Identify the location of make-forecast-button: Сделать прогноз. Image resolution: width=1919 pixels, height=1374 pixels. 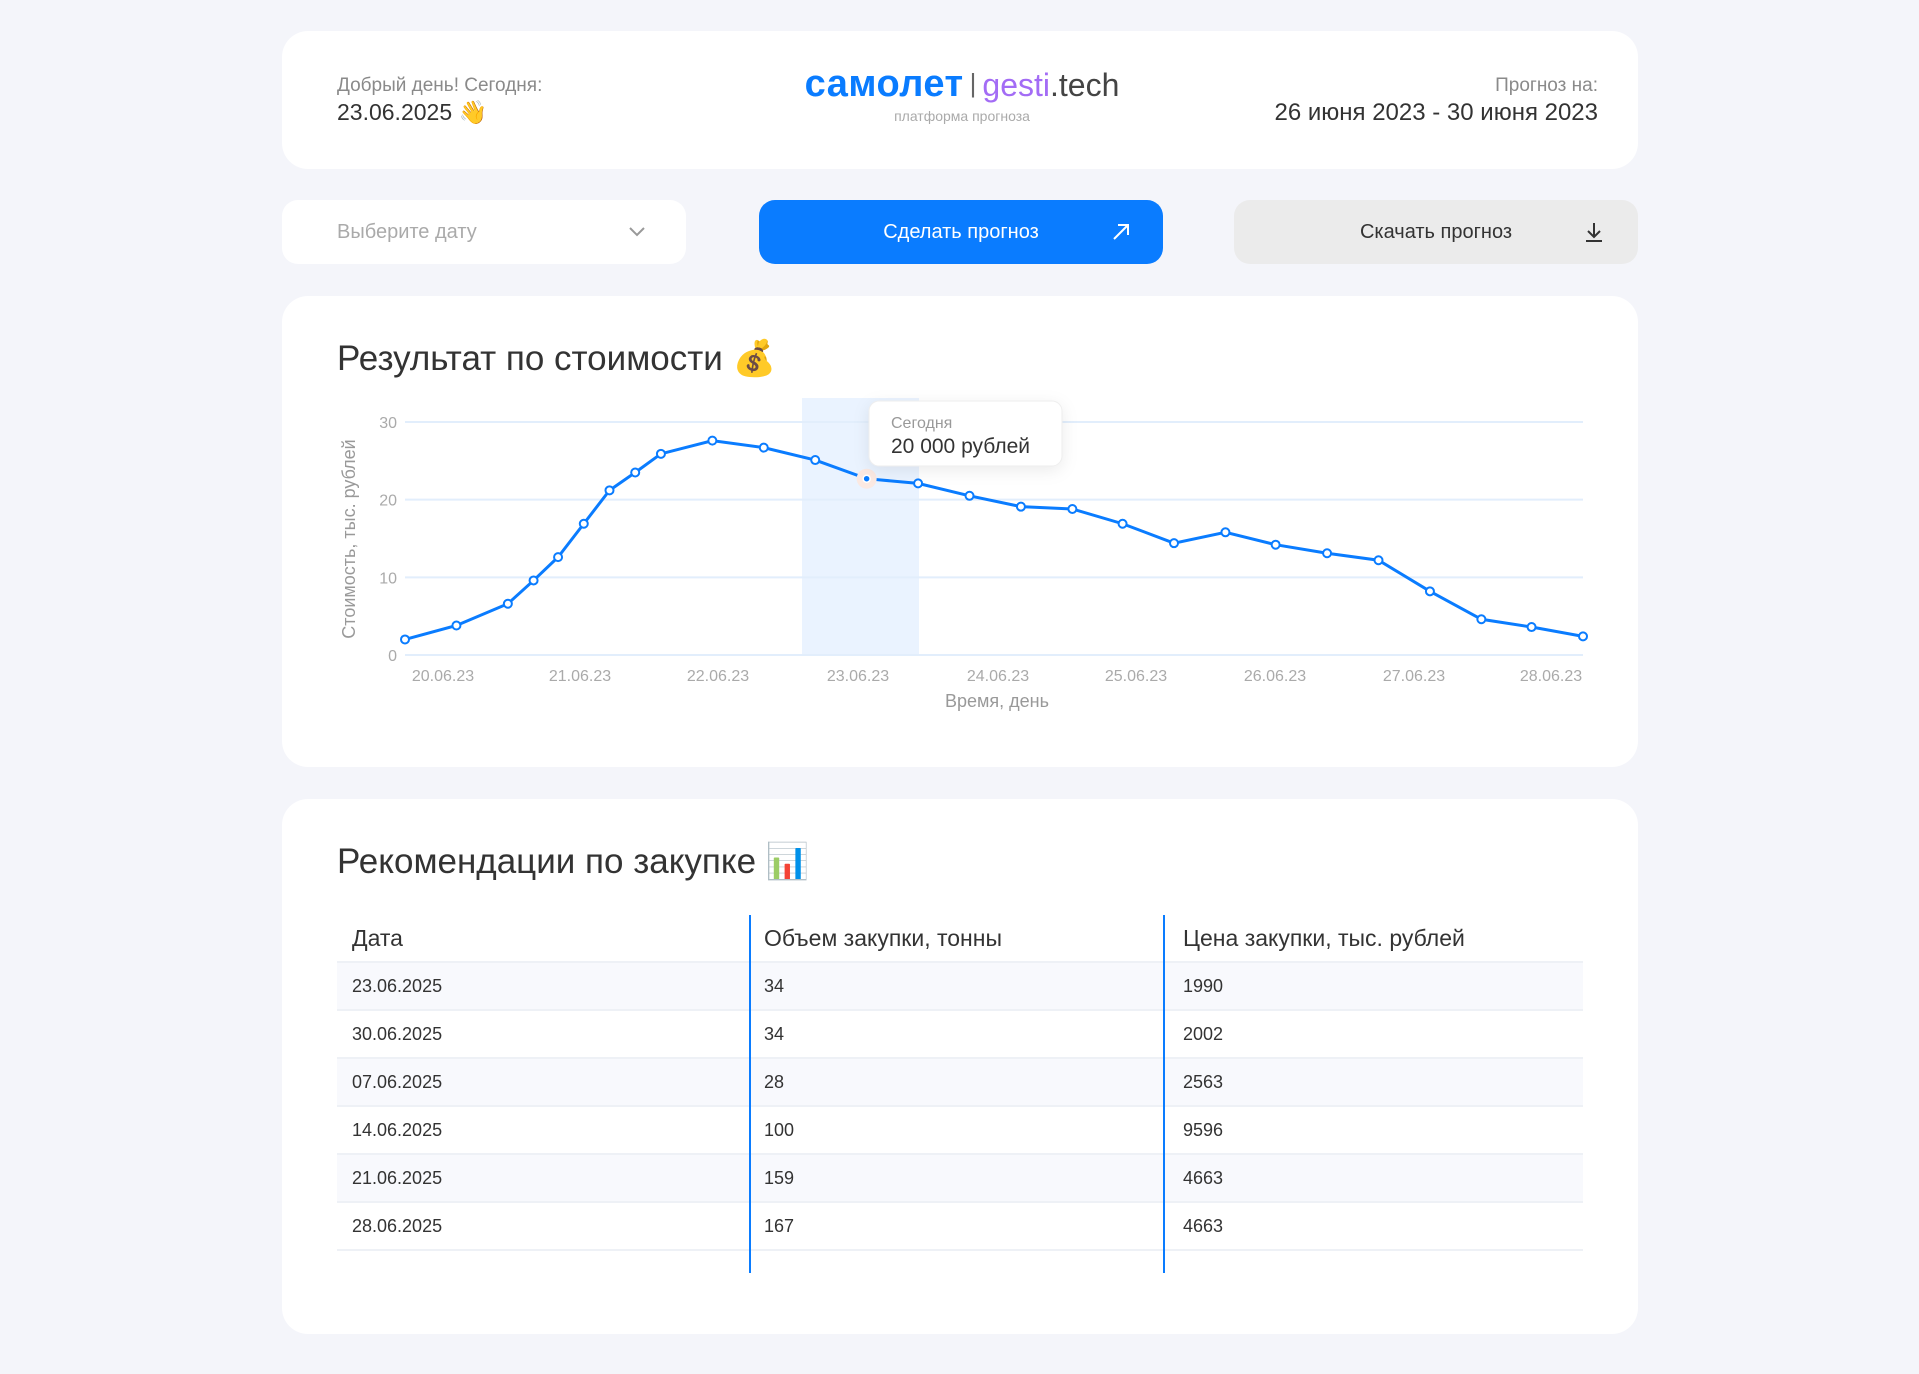
(961, 232).